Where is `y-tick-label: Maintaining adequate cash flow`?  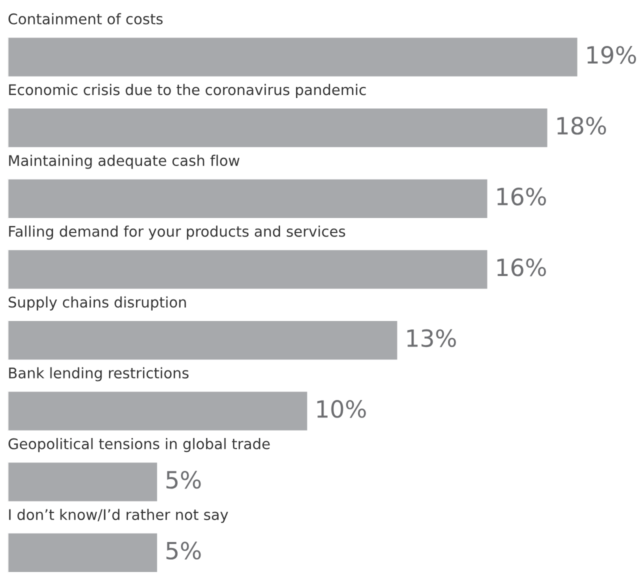
y-tick-label: Maintaining adequate cash flow is located at coordinates (124, 161).